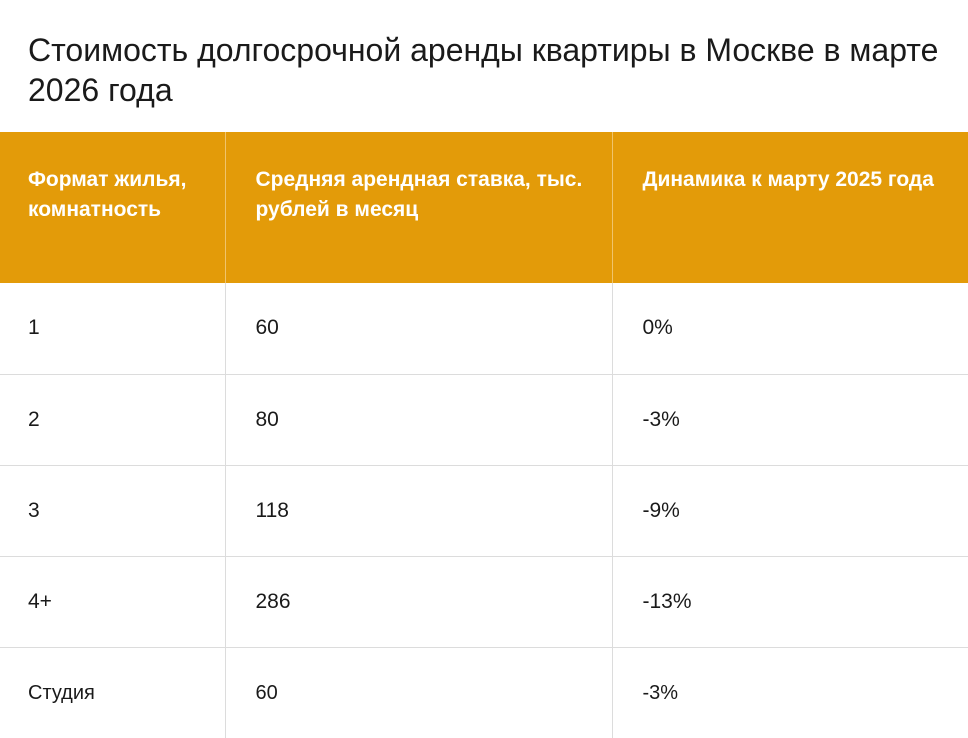 The image size is (968, 738). Describe the element at coordinates (113, 329) in the screenshot. I see `cell-format: 1` at that location.